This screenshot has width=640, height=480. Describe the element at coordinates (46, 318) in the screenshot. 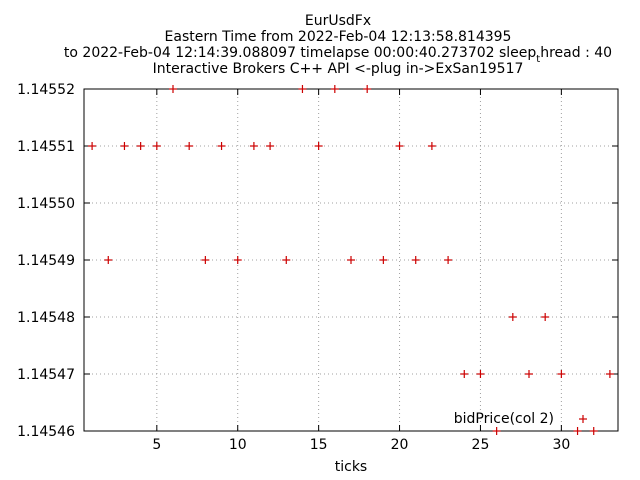

I see `y-tick-label: 1.14548` at that location.